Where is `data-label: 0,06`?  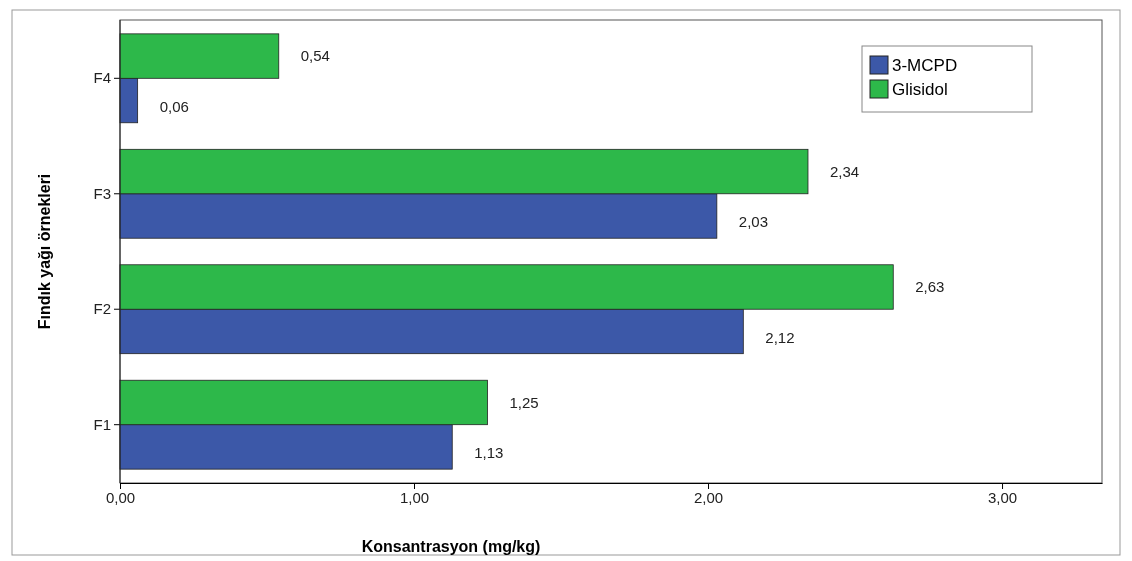
data-label: 0,06 is located at coordinates (174, 106).